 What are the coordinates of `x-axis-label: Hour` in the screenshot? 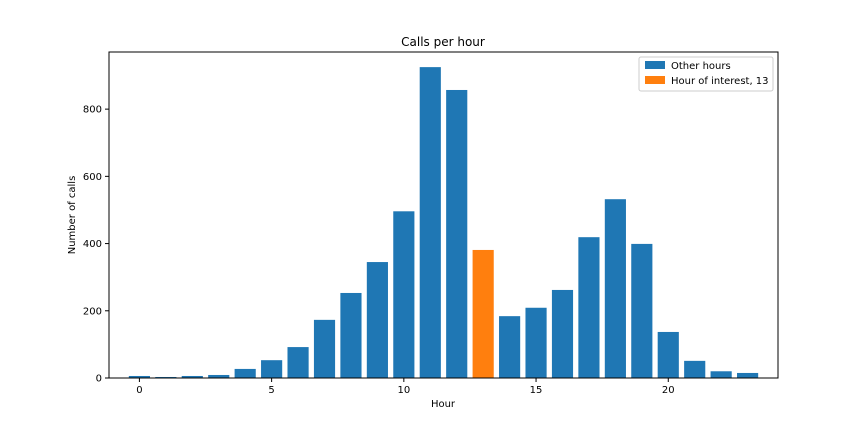 It's located at (443, 404).